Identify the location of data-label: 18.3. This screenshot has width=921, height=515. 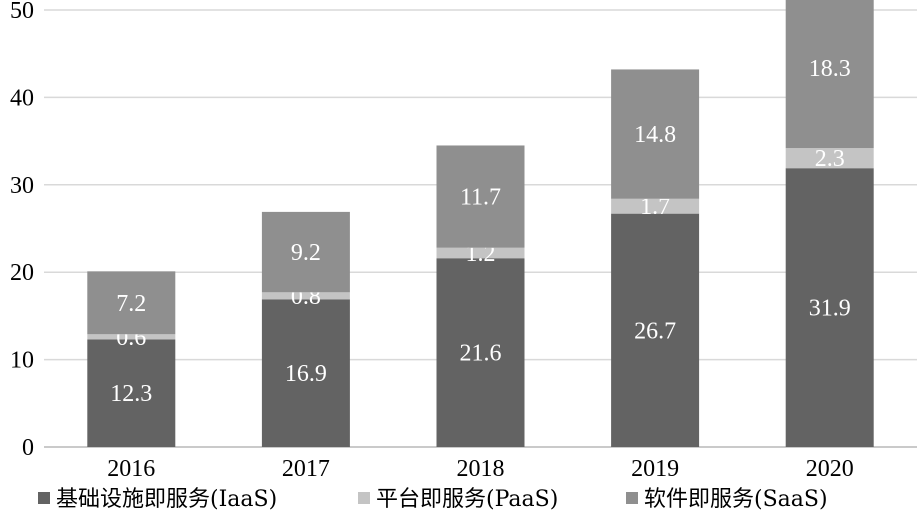
(830, 69).